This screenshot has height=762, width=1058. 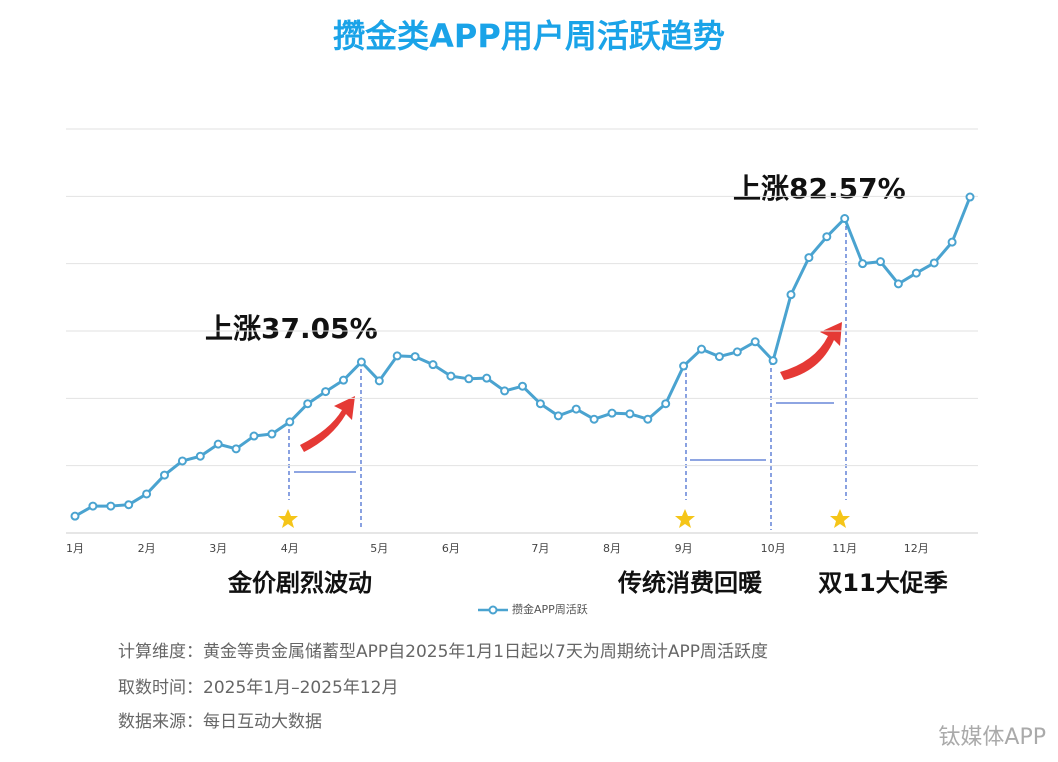 I want to click on x-tick-label: 12月, so click(x=916, y=548).